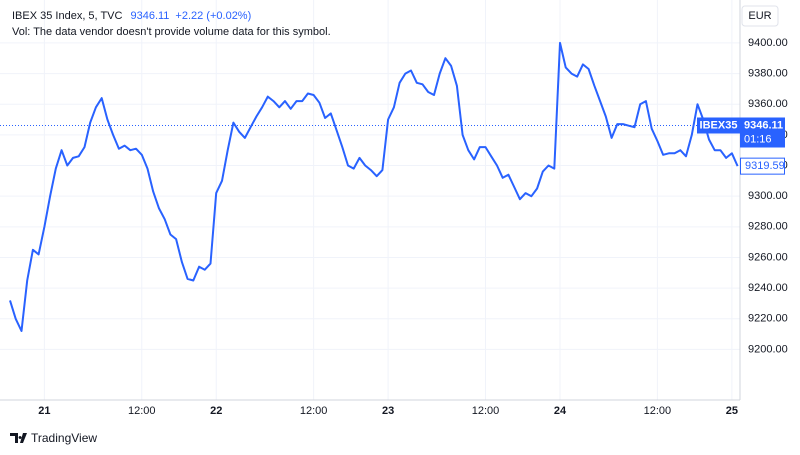 The image size is (800, 455). What do you see at coordinates (768, 349) in the screenshot?
I see `y-tick-label: 9200.00` at bounding box center [768, 349].